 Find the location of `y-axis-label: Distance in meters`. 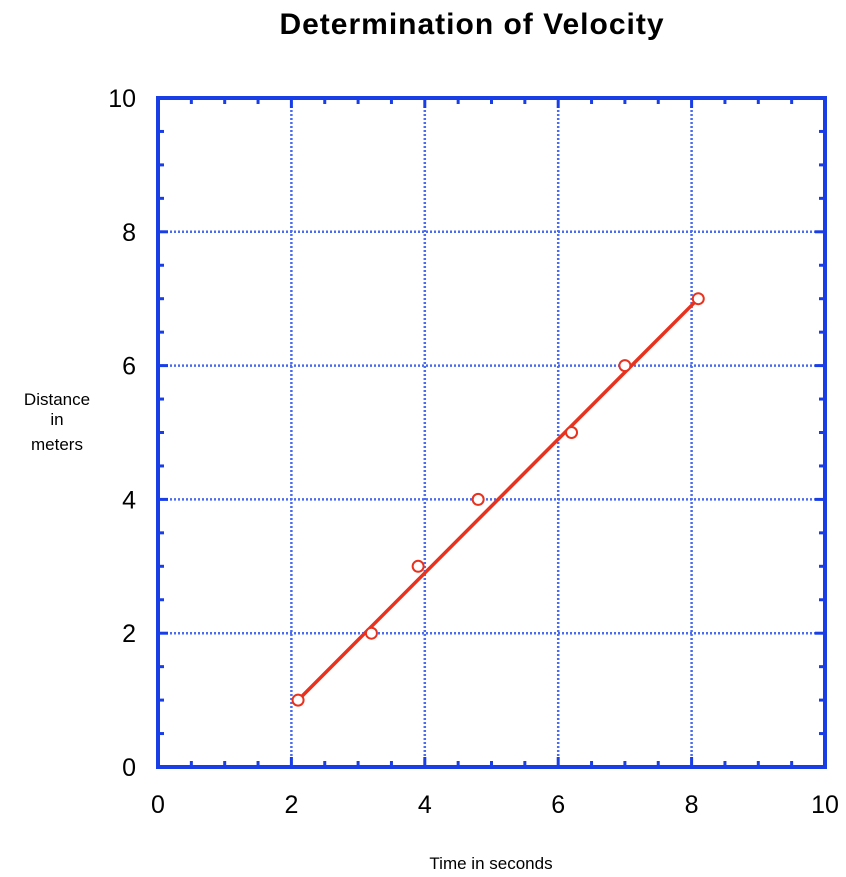

y-axis-label: Distance in meters is located at coordinates (57, 422).